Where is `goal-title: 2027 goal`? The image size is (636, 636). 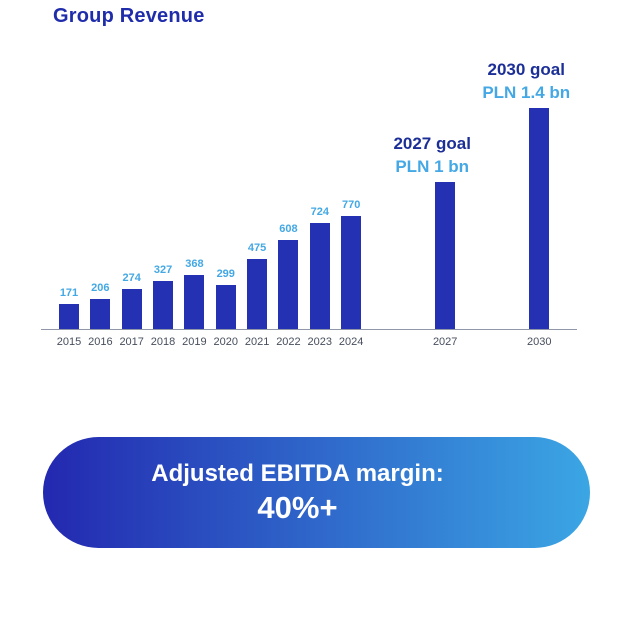
goal-title: 2027 goal is located at coordinates (432, 143).